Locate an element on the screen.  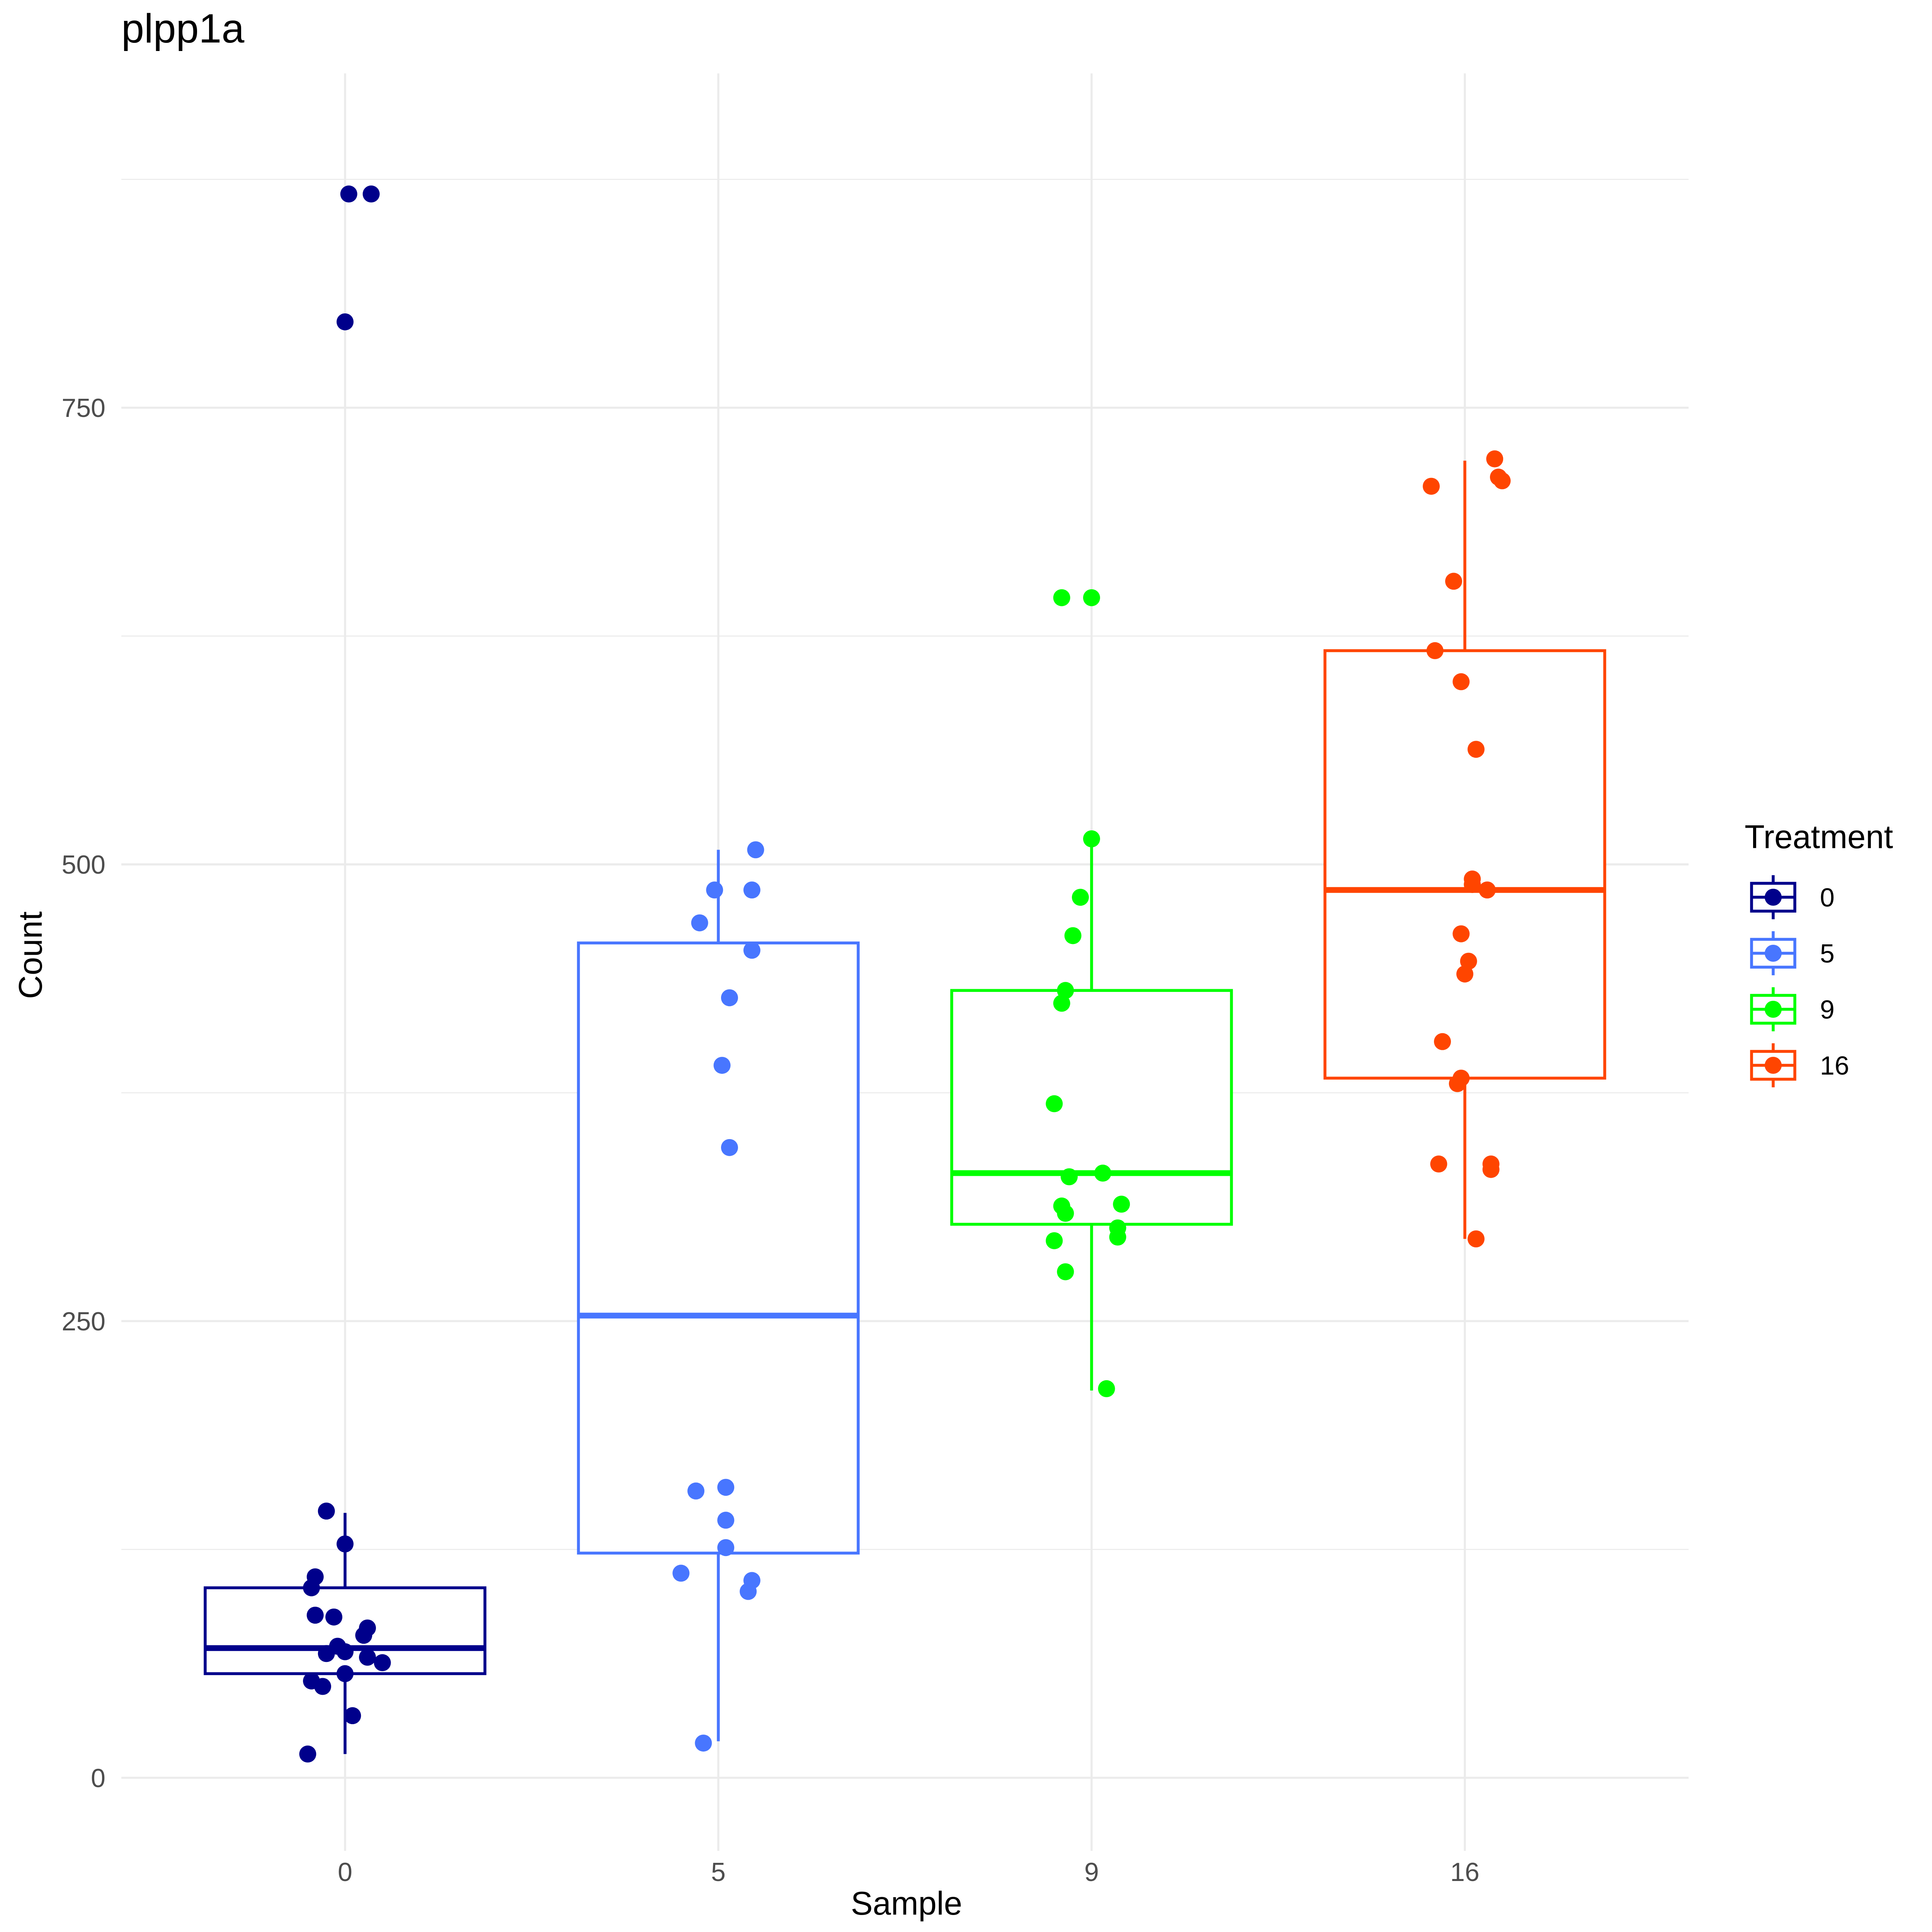
legend-label: 9 is located at coordinates (1828, 1010).